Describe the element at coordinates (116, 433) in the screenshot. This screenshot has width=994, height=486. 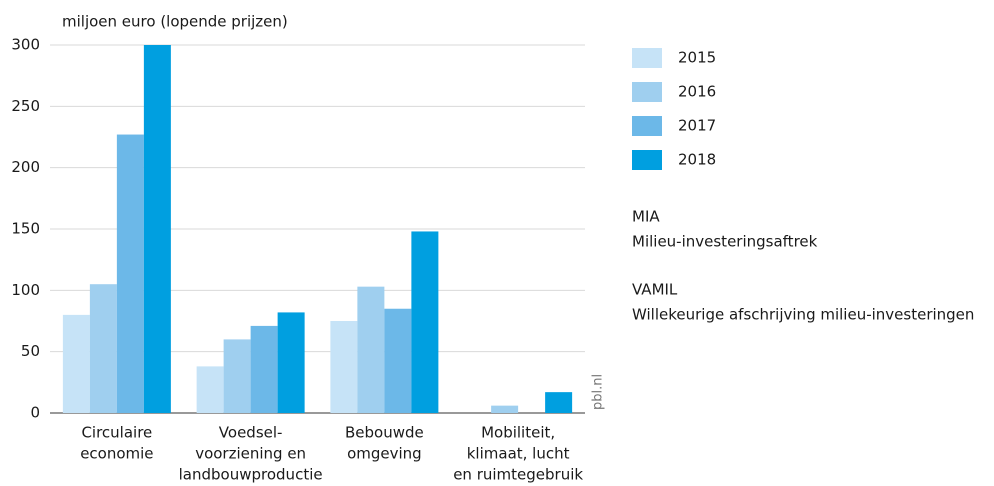
I see `x-tick-label: Circulaire` at that location.